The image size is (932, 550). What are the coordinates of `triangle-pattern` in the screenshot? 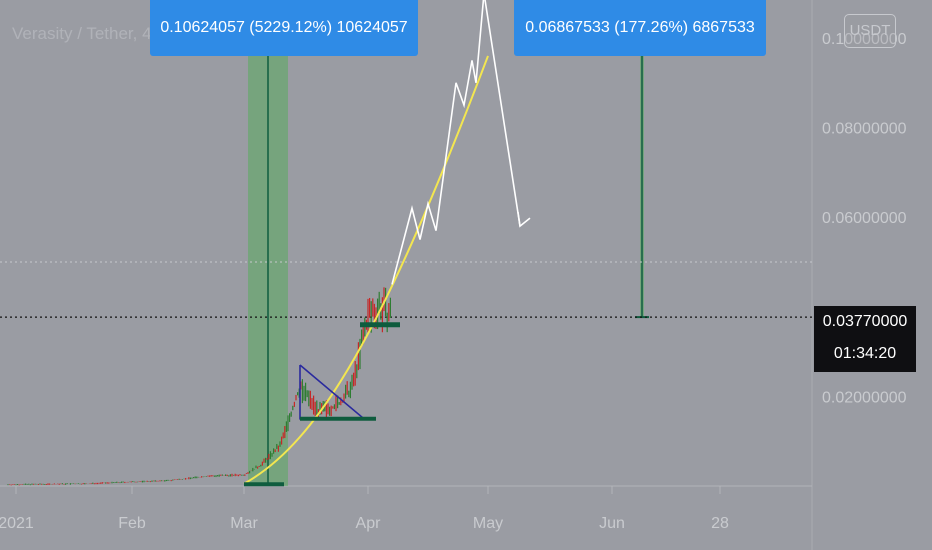 It's located at (333, 392).